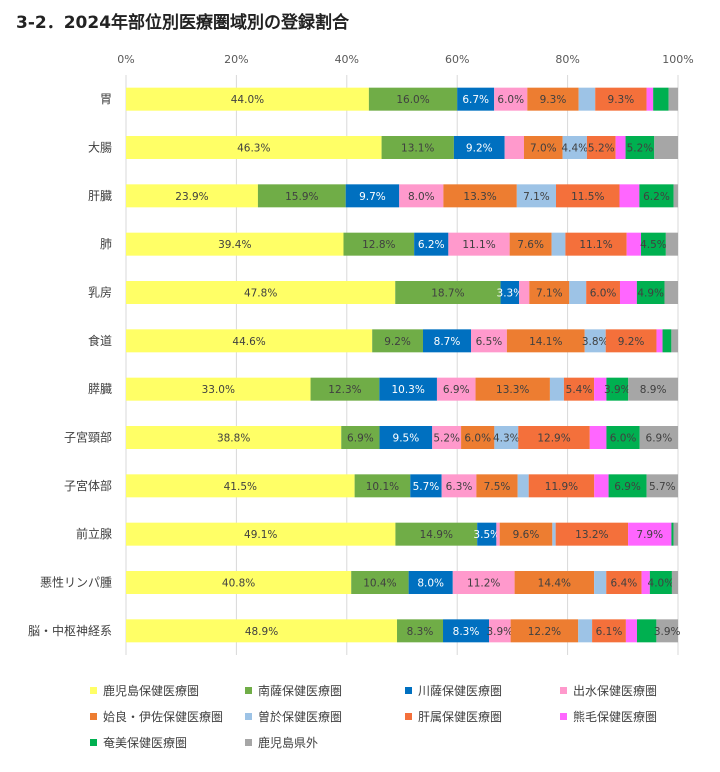  Describe the element at coordinates (659, 439) in the screenshot. I see `data-label: 6.9%` at that location.